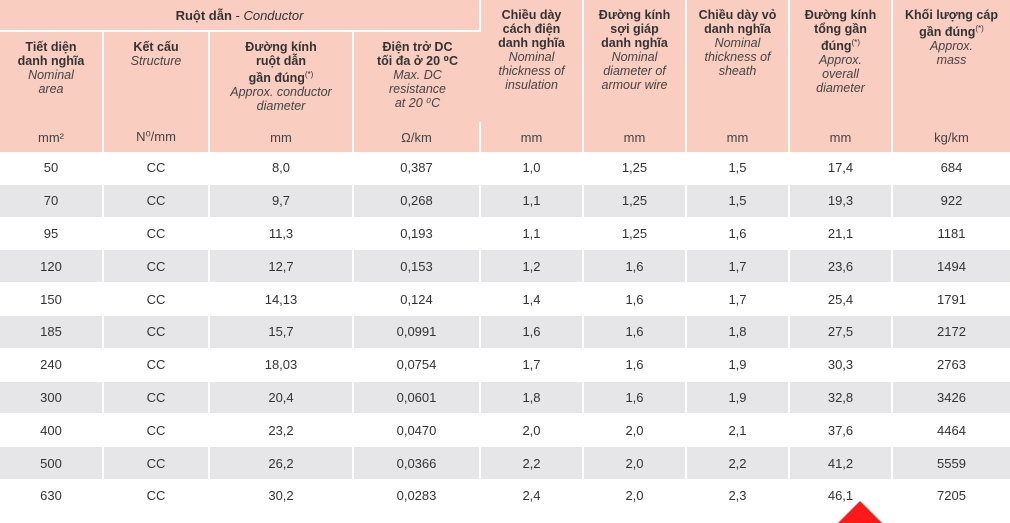  What do you see at coordinates (156, 61) in the screenshot?
I see `header-en-line: Structure` at bounding box center [156, 61].